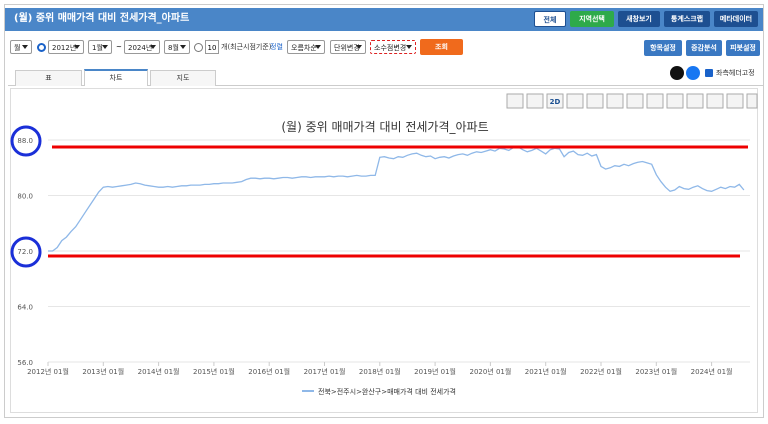 This screenshot has width=768, height=424. What do you see at coordinates (687, 19) in the screenshot?
I see `button: 통계스크랩` at bounding box center [687, 19].